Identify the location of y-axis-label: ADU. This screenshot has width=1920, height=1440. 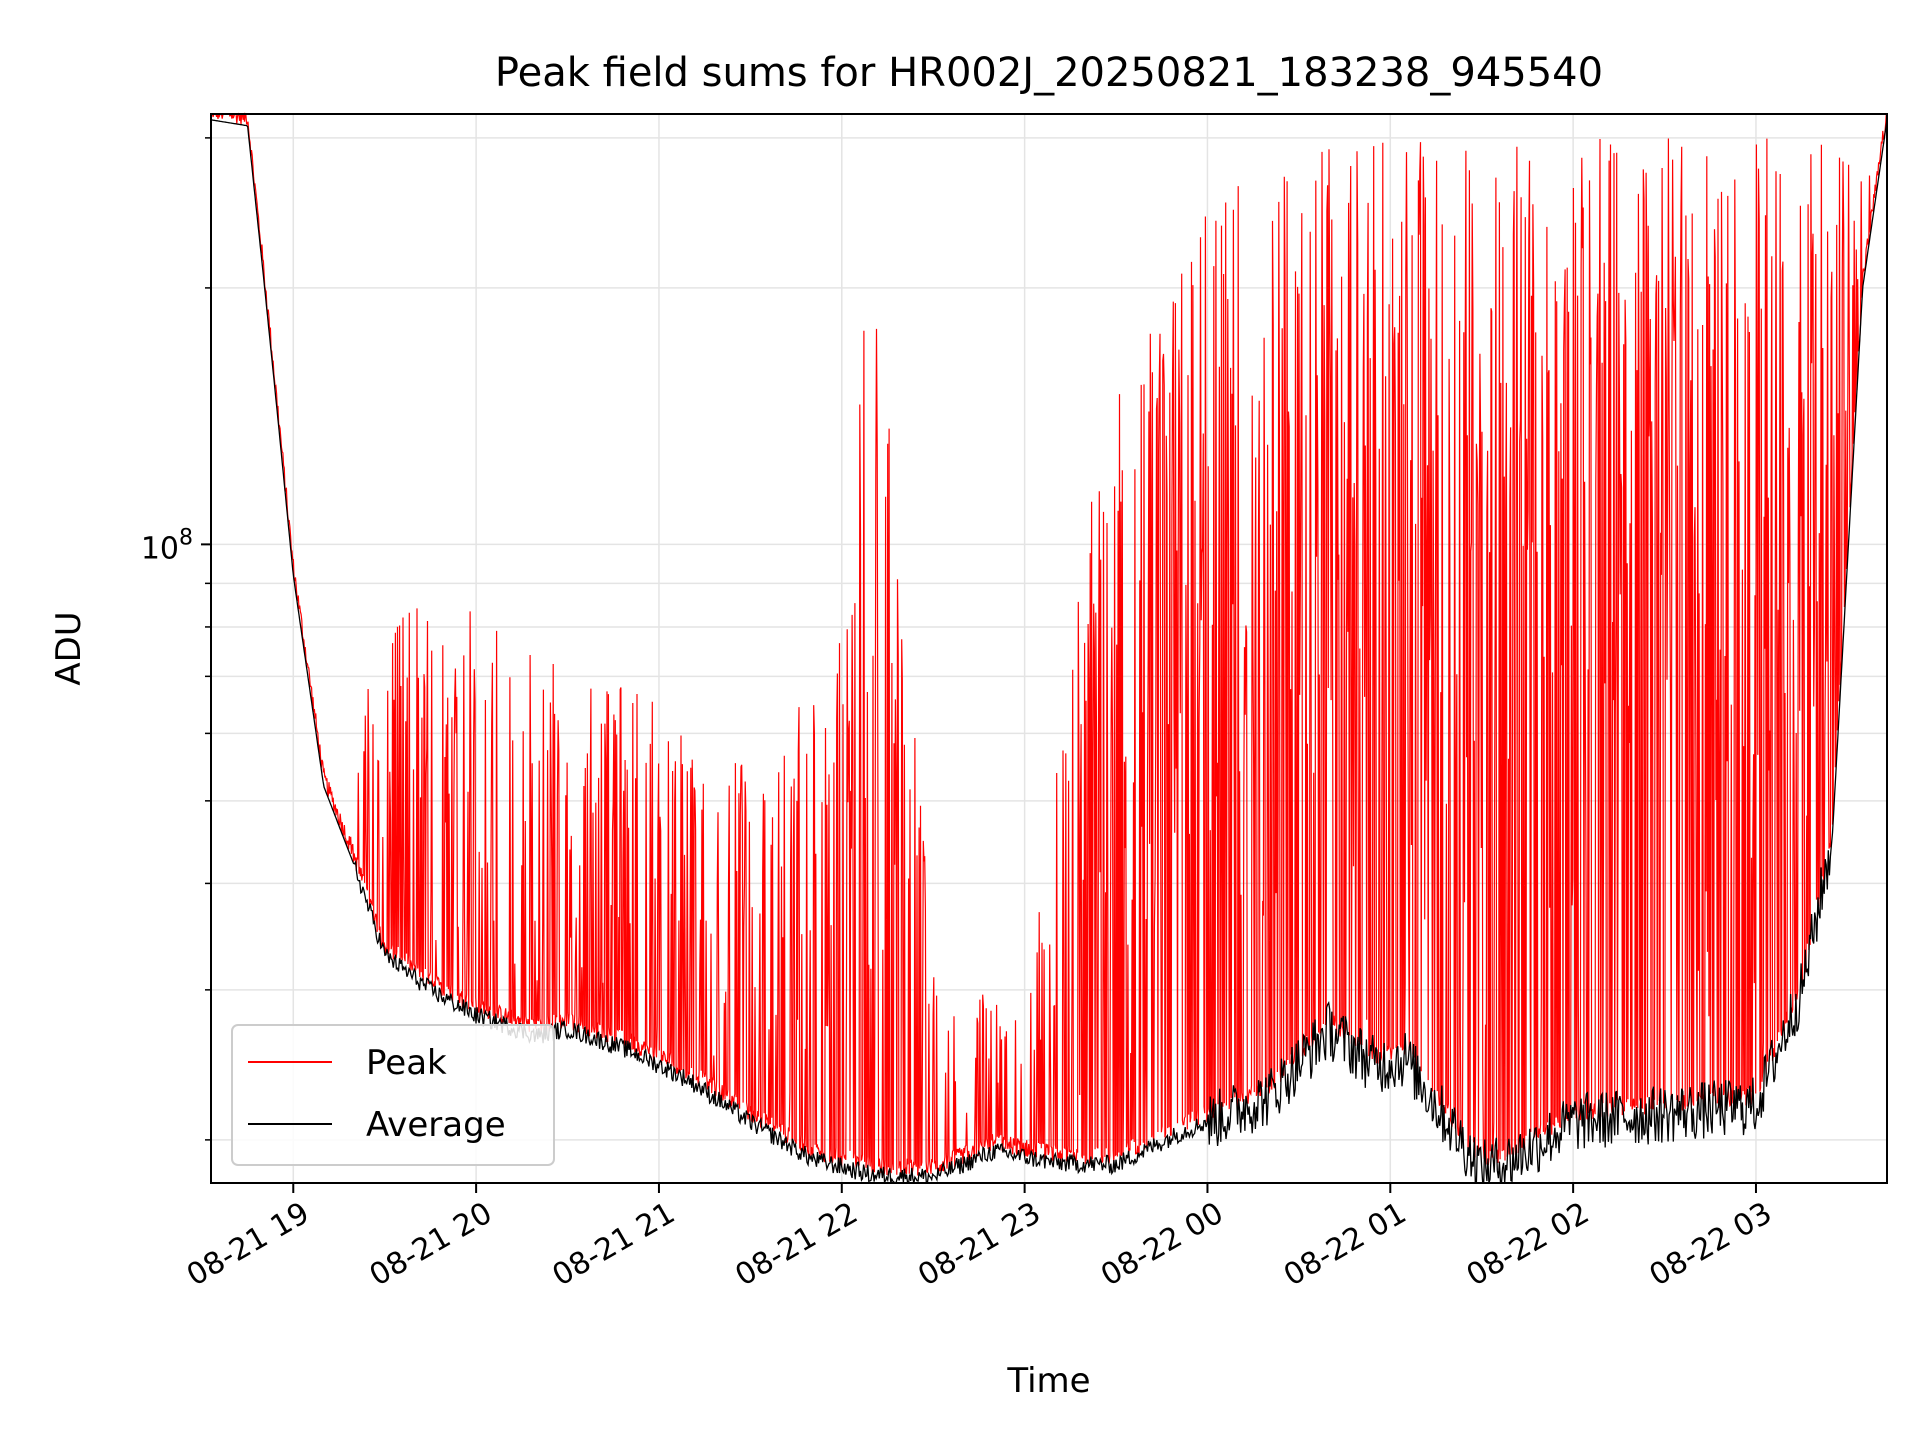
(69, 648).